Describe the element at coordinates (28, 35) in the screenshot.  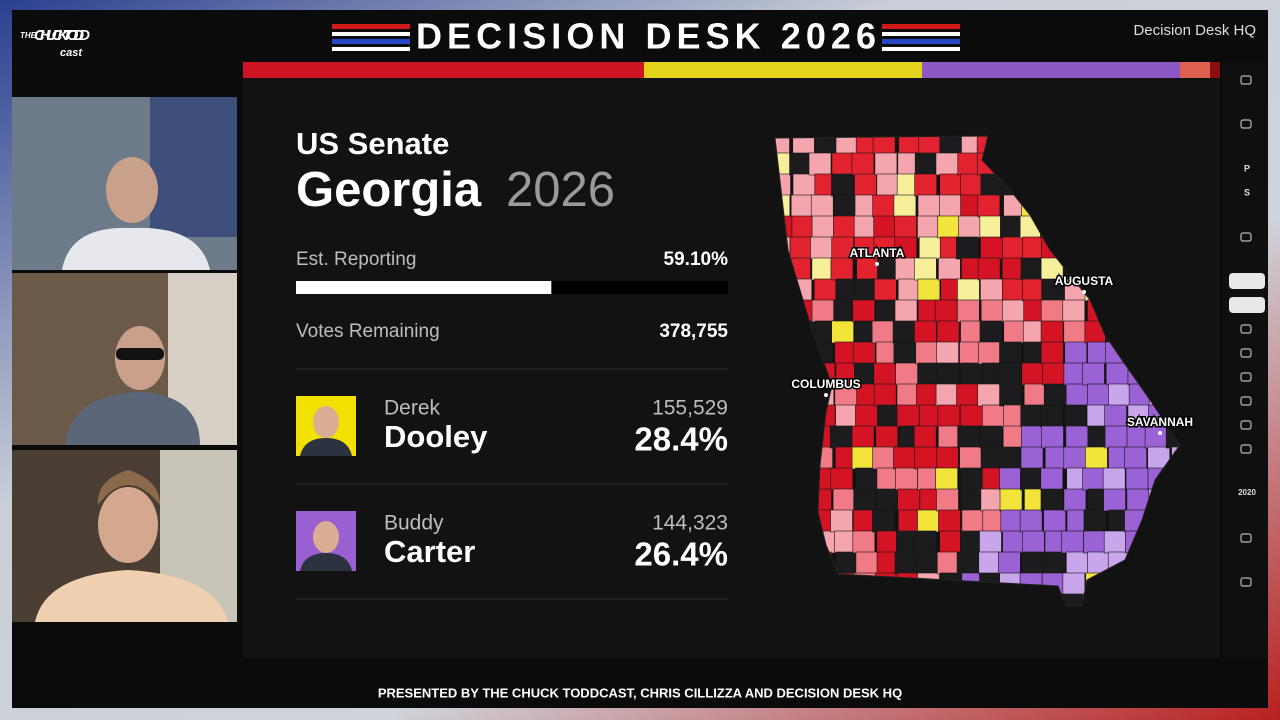
I see `logo-top: THE` at that location.